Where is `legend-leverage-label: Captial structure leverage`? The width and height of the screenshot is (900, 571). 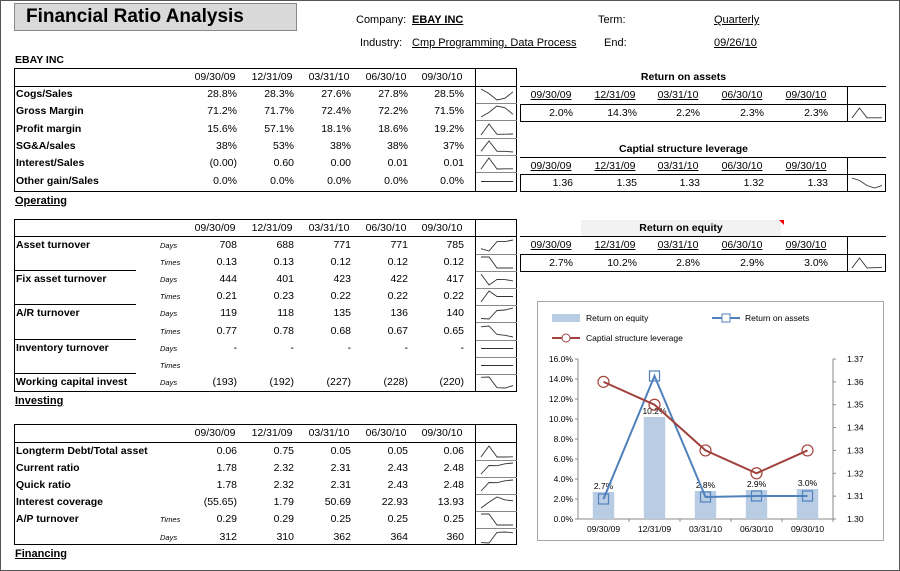 legend-leverage-label: Captial structure leverage is located at coordinates (634, 338).